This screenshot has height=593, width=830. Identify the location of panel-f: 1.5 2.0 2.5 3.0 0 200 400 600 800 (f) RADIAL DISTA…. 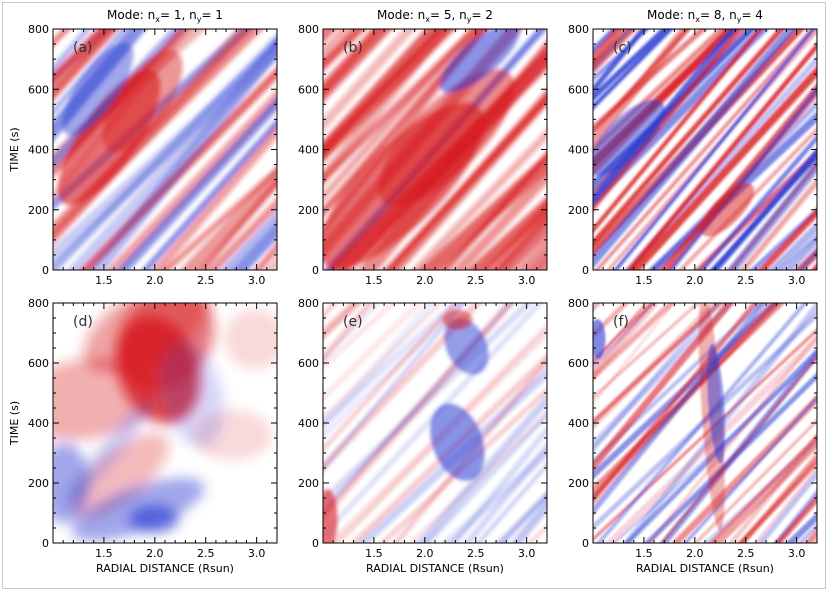
(693, 436).